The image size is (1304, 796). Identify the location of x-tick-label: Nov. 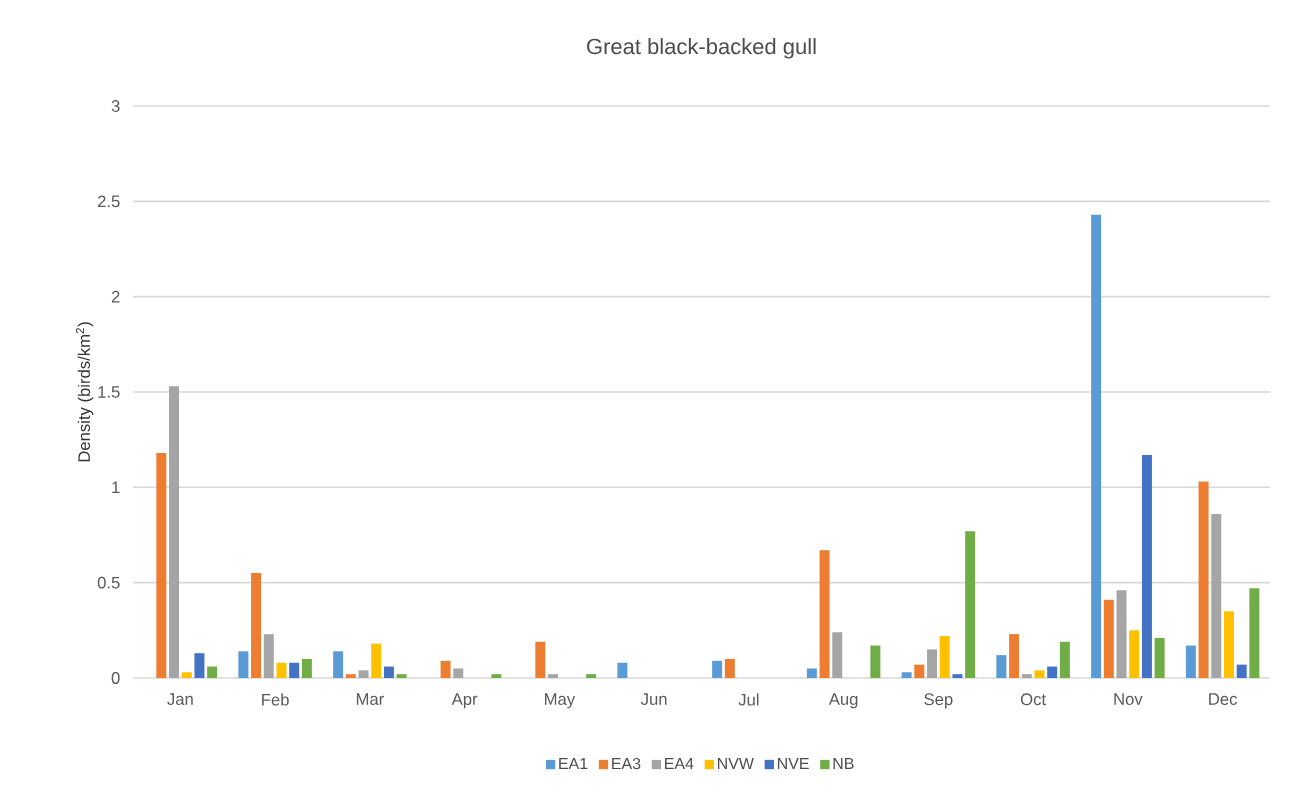
(1128, 699).